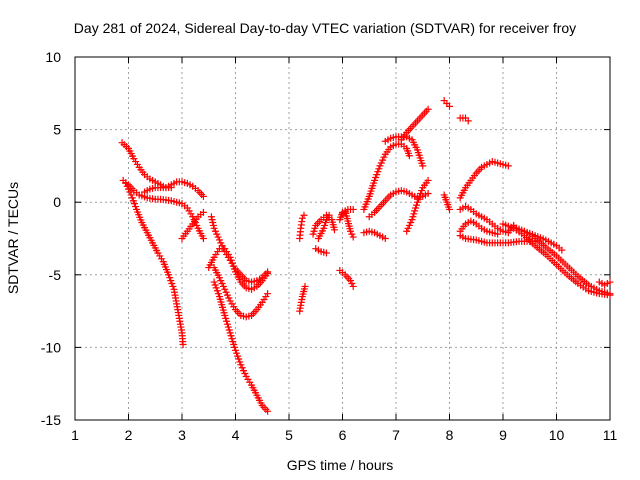 The image size is (640, 480). I want to click on x-tick-label: 10, so click(557, 435).